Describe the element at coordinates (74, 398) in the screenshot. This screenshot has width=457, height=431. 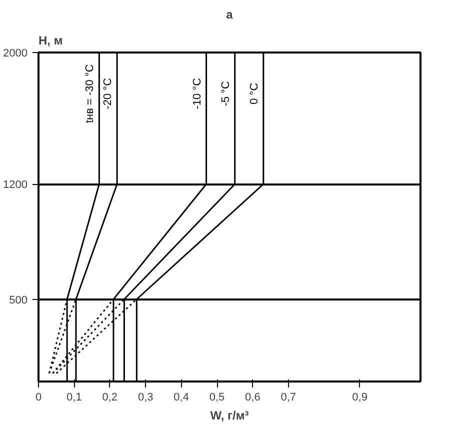
I see `x-tick-label: 0,1` at that location.